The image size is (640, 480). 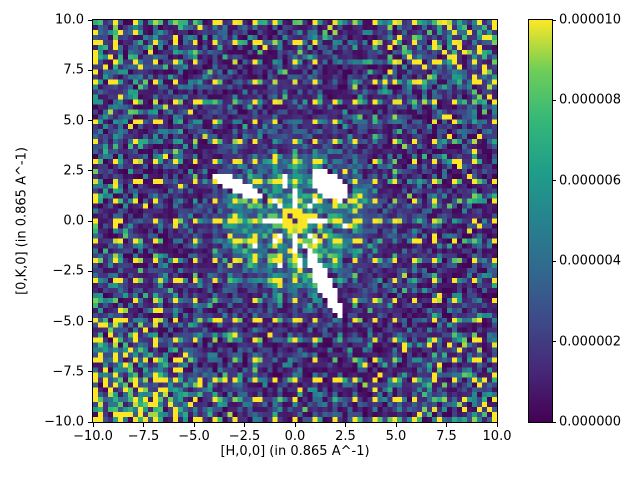 What do you see at coordinates (69, 20) in the screenshot?
I see `y-tick-label: 10.0` at bounding box center [69, 20].